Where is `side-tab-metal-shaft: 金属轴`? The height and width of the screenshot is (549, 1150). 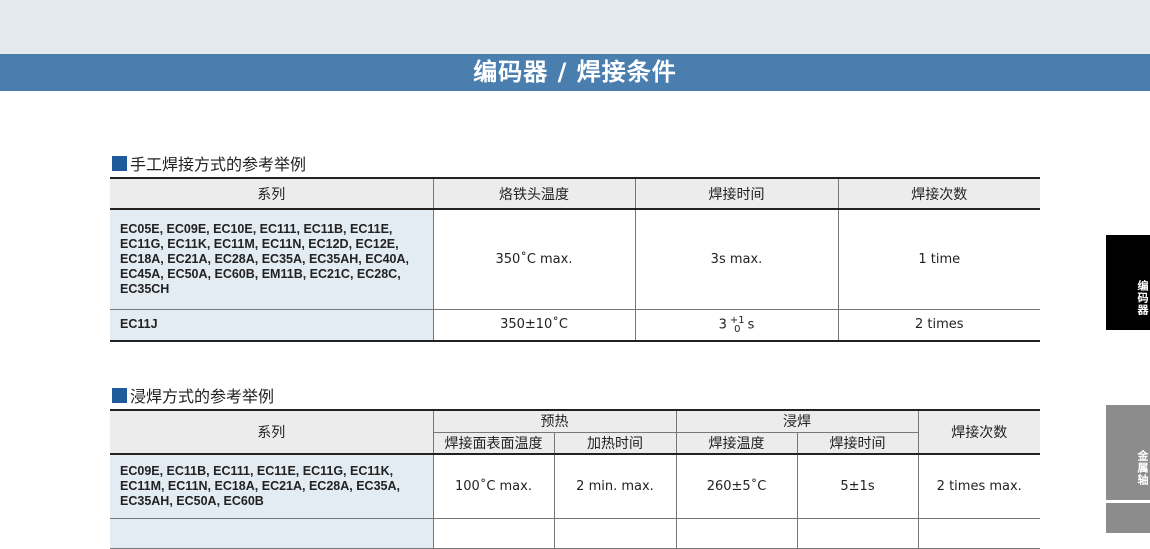 side-tab-metal-shaft: 金属轴 is located at coordinates (1128, 452).